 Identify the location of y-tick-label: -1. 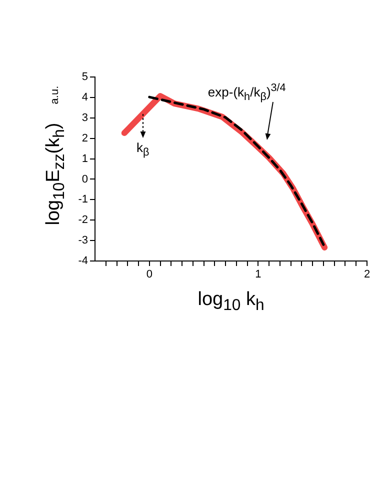
(83, 200).